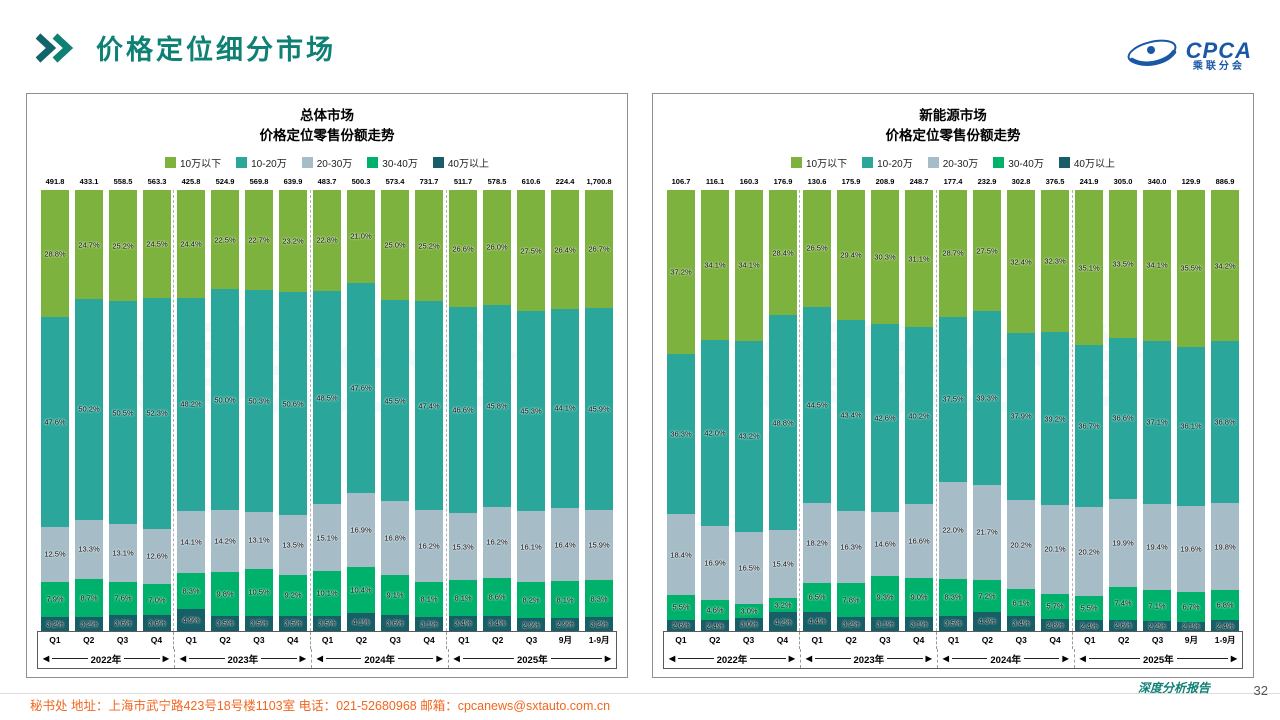 The width and height of the screenshot is (1280, 720). What do you see at coordinates (531, 547) in the screenshot?
I see `segment-value-label: 16.1%` at bounding box center [531, 547].